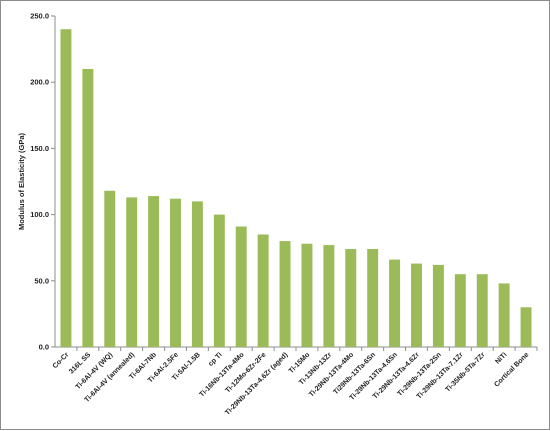 This screenshot has height=431, width=550. I want to click on y-tick-label: 0.0, so click(44, 347).